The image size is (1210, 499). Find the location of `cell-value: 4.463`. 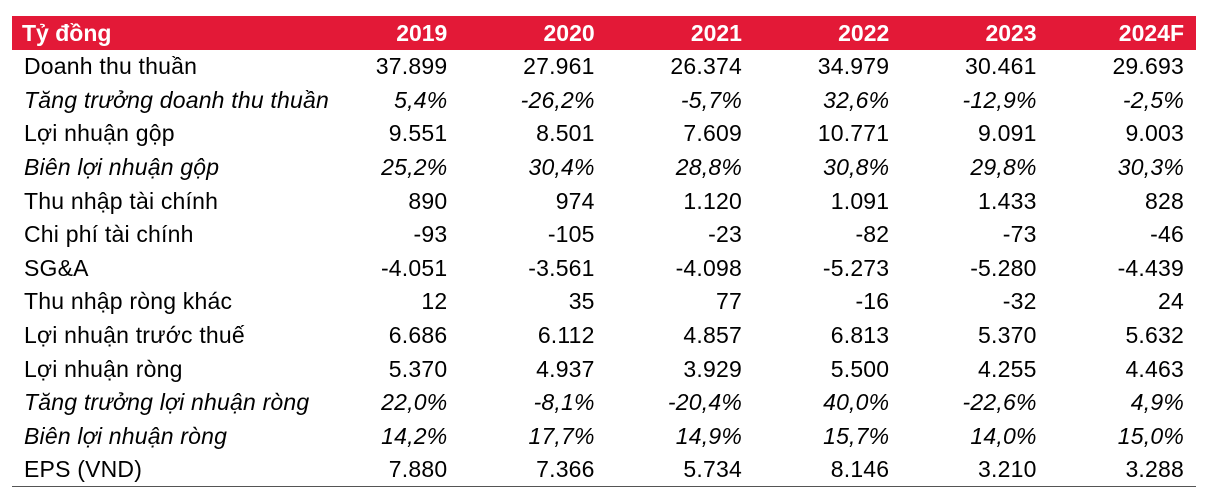

cell-value: 4.463 is located at coordinates (1154, 368).